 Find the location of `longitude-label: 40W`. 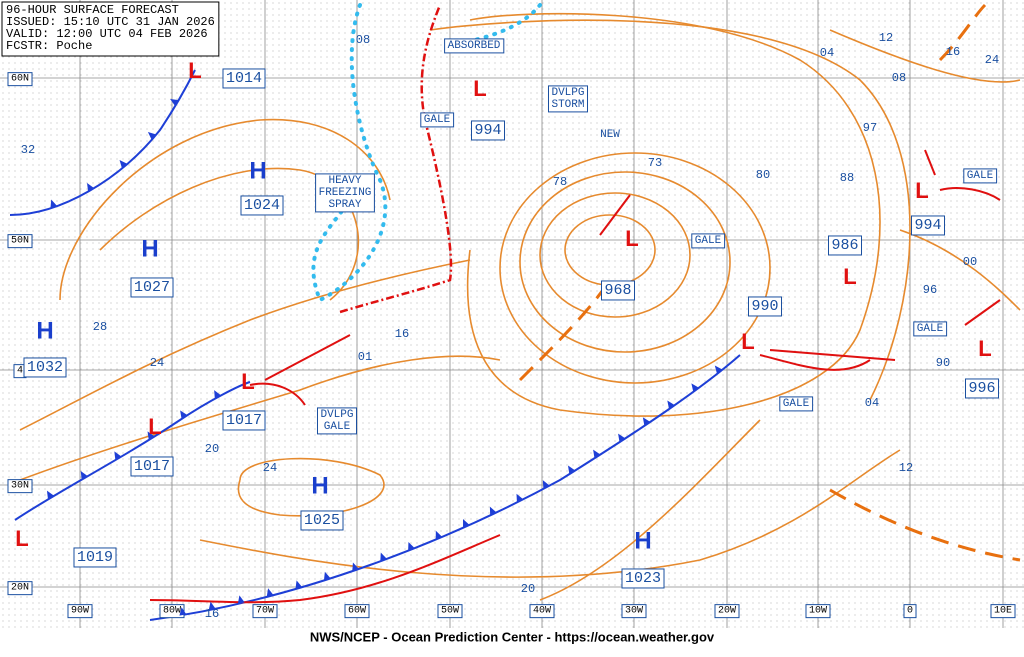

longitude-label: 40W is located at coordinates (542, 611).